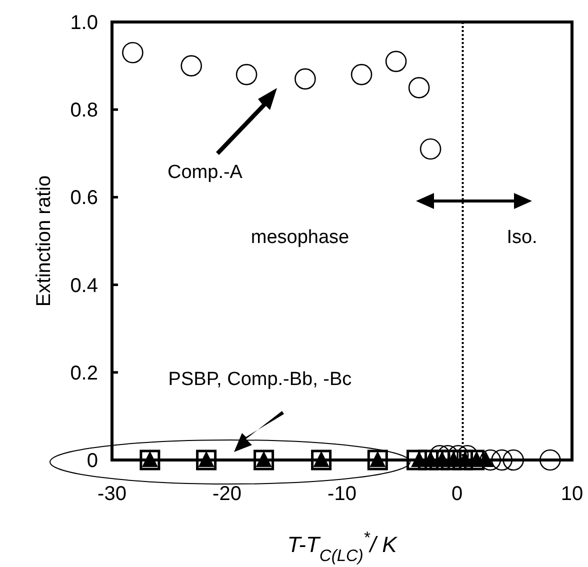 The width and height of the screenshot is (588, 567). Describe the element at coordinates (342, 547) in the screenshot. I see `x-axis-title: T-T$_{C(LC)}$$^{*}$/ K` at that location.